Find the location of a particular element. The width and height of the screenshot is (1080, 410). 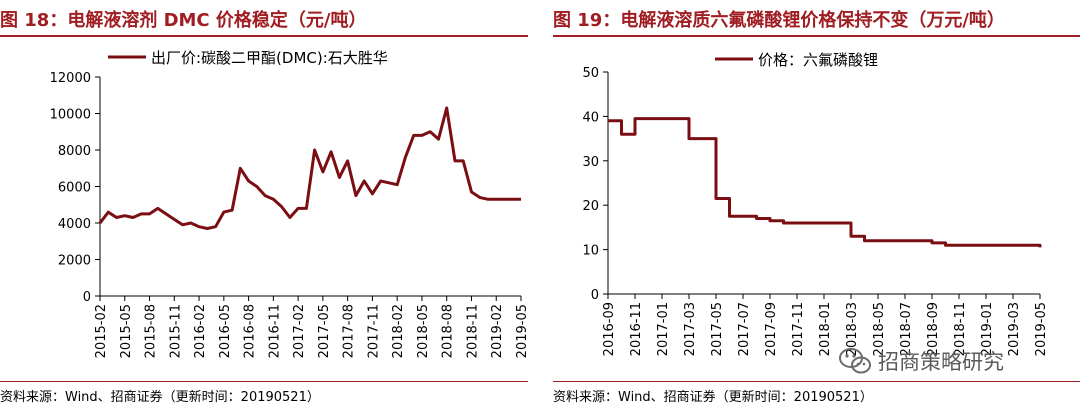

figure-title: 图 19：电解液溶质六氟磷酸锂价格保持不变（万元/吨） is located at coordinates (779, 20).